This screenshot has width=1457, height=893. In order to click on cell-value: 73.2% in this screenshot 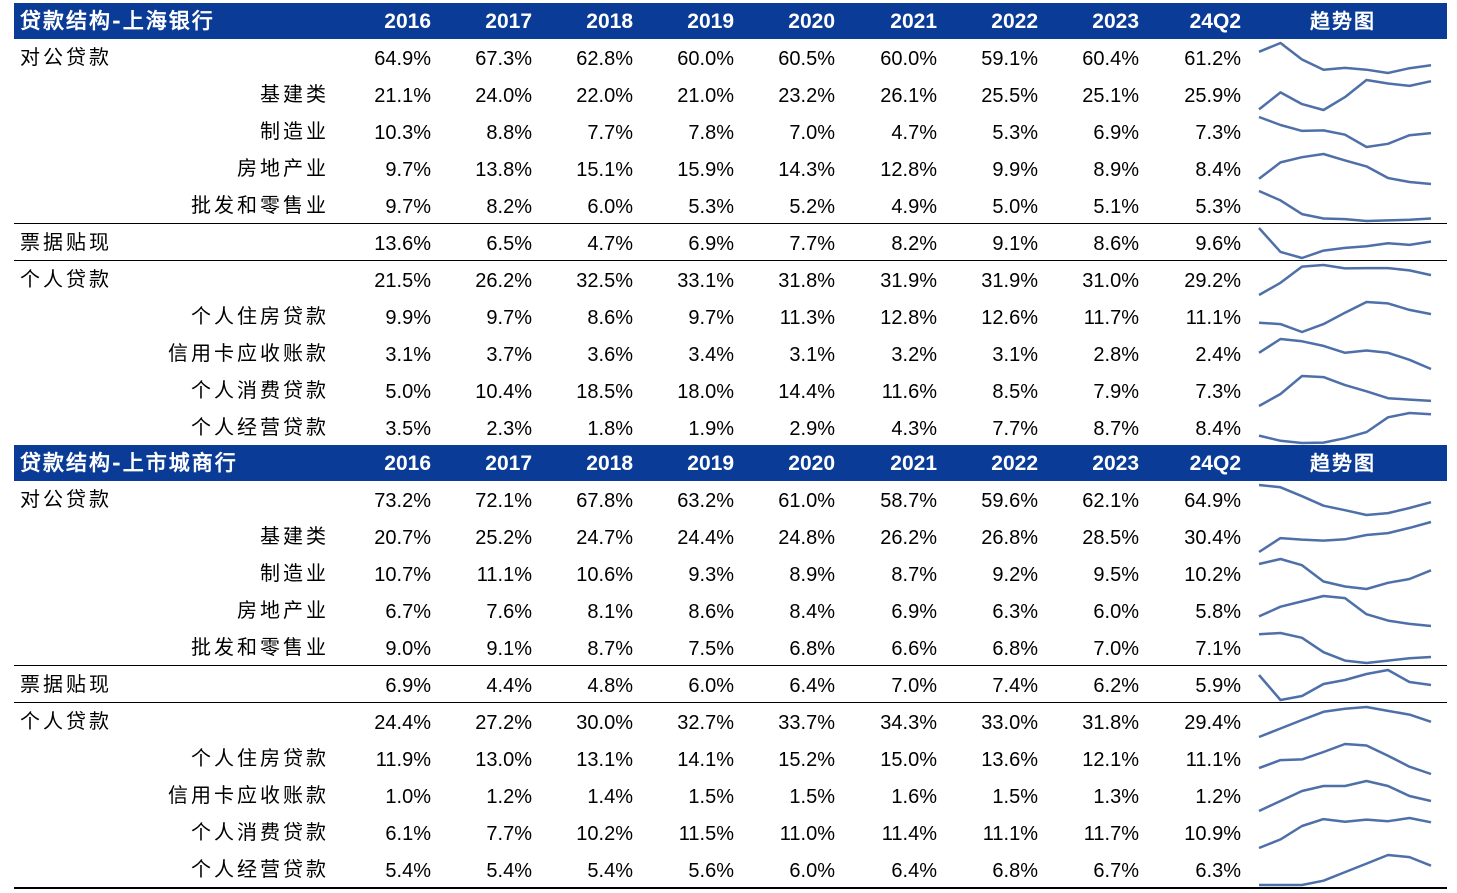, I will do `click(402, 501)`.